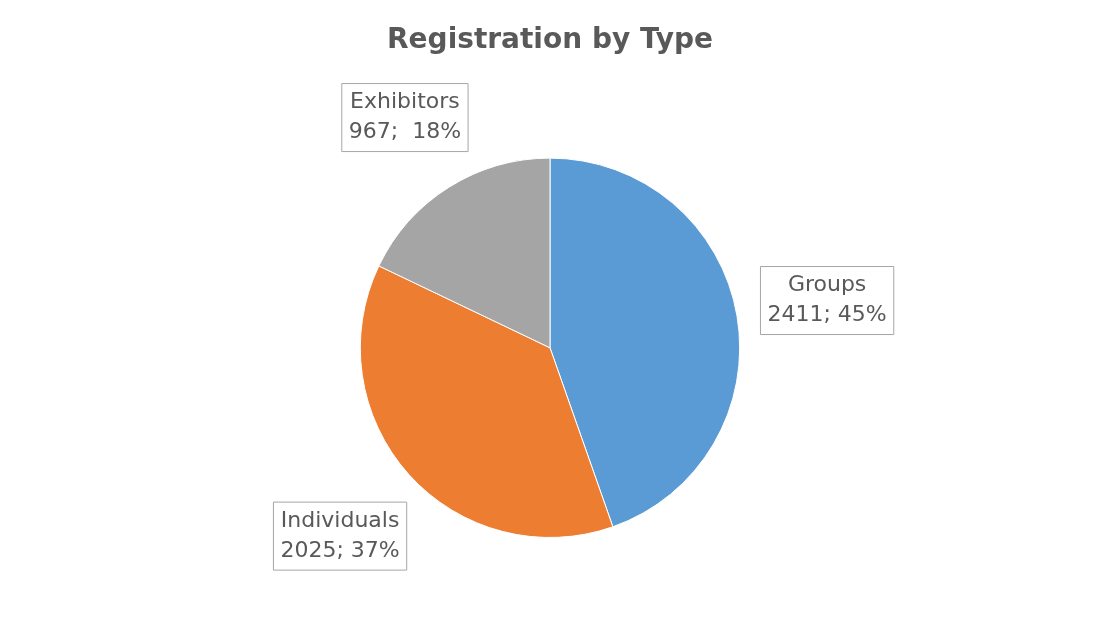 The image size is (1100, 623). Describe the element at coordinates (405, 101) in the screenshot. I see `slice-label: Exhibitors` at that location.